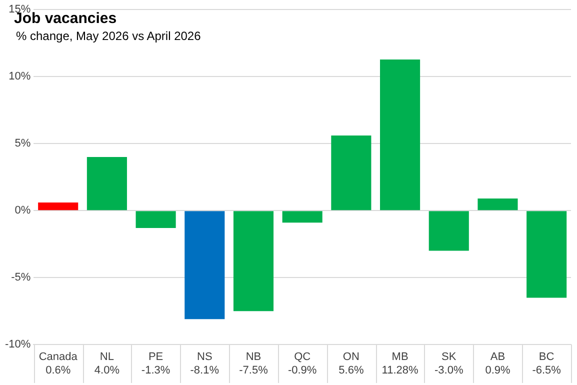  I want to click on data-label: -1.3%, so click(155, 370).